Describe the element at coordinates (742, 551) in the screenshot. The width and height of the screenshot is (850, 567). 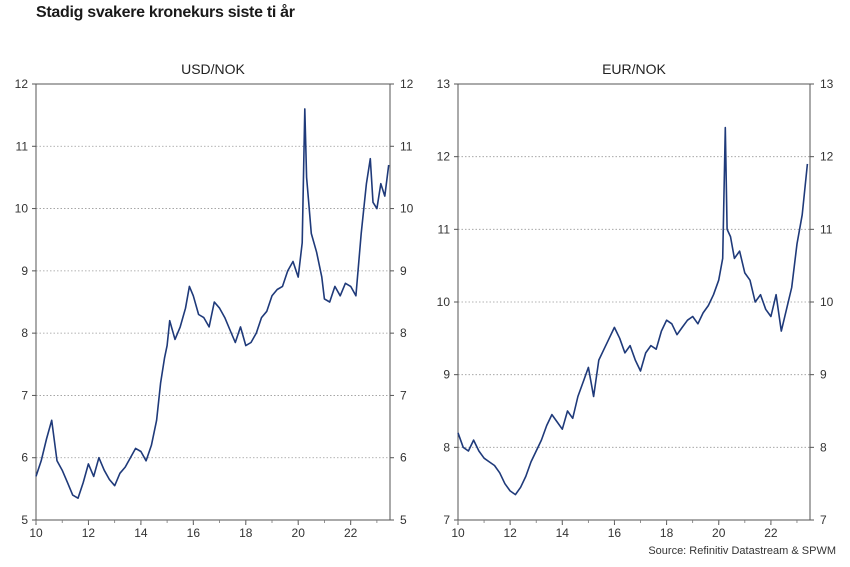
I see `source-note: Source: Refinitiv Datastream & SPWM` at that location.